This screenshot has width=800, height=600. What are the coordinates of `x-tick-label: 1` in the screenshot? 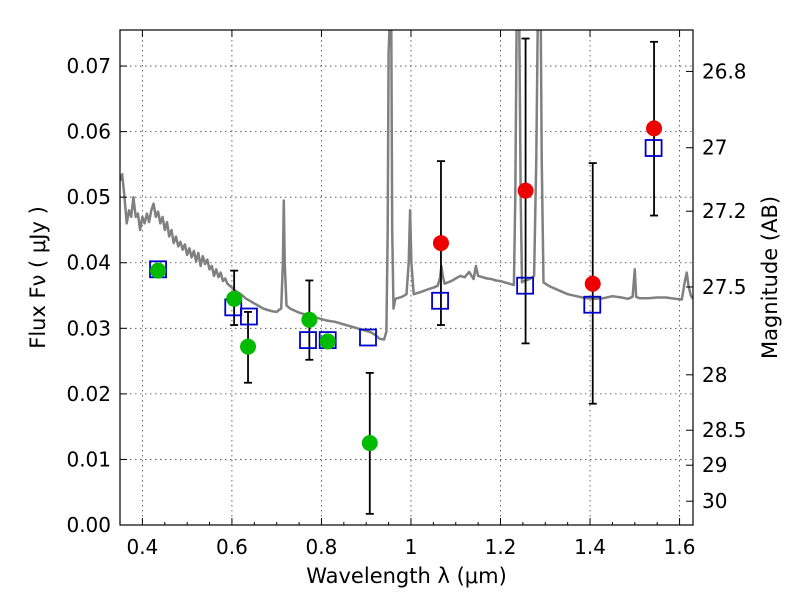 It's located at (411, 547).